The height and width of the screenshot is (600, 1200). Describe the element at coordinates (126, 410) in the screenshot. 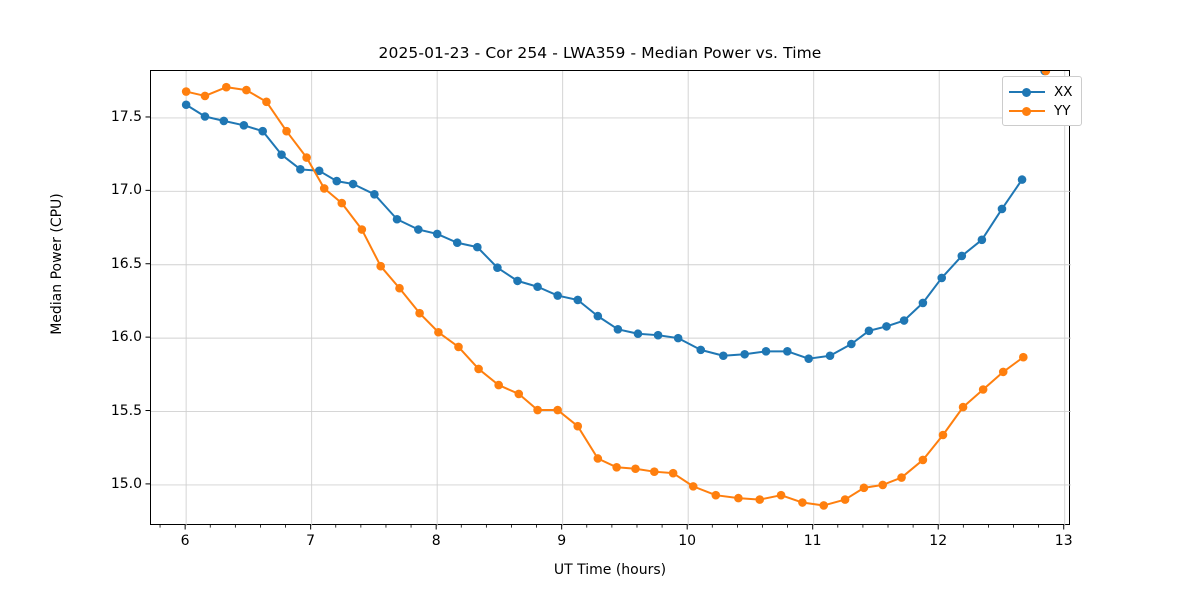

I see `y-tick-label: 15.5` at that location.